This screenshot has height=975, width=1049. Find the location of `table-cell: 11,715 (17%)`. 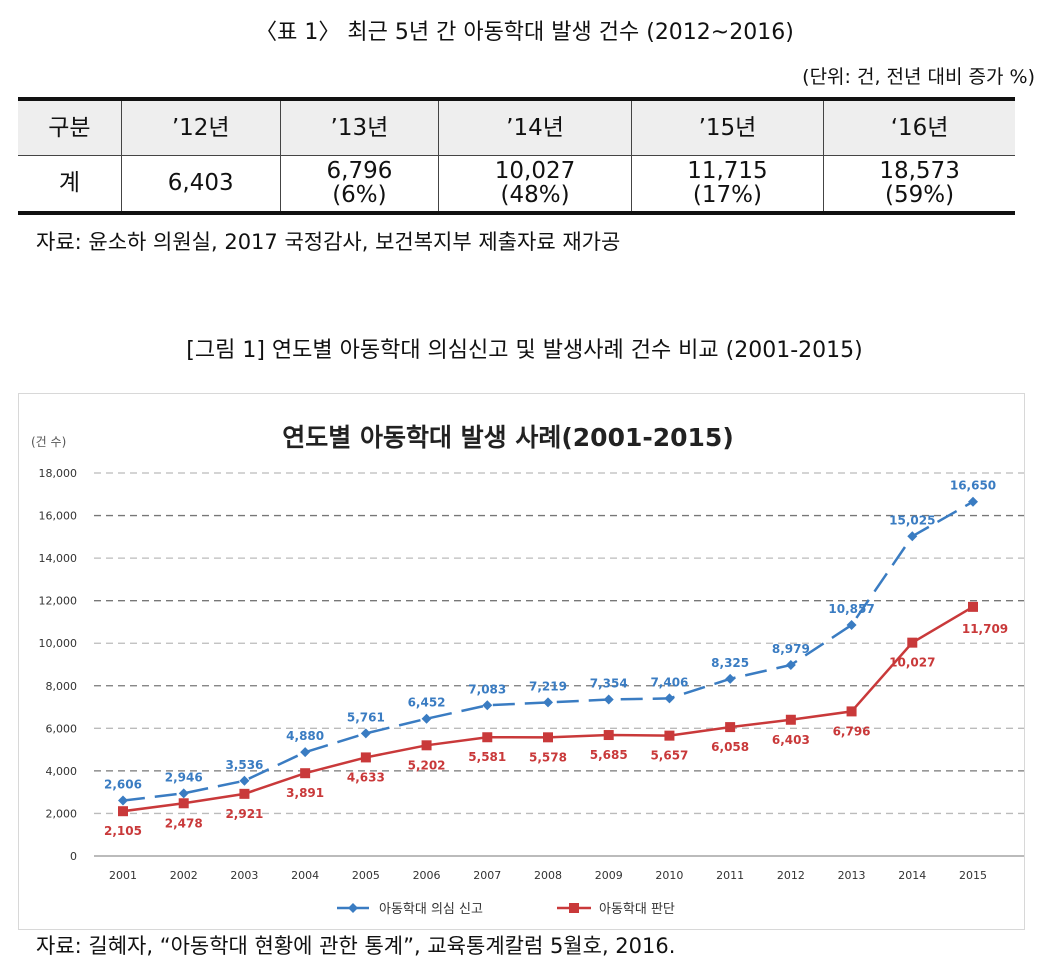

table-cell: 11,715 (17%) is located at coordinates (727, 184).